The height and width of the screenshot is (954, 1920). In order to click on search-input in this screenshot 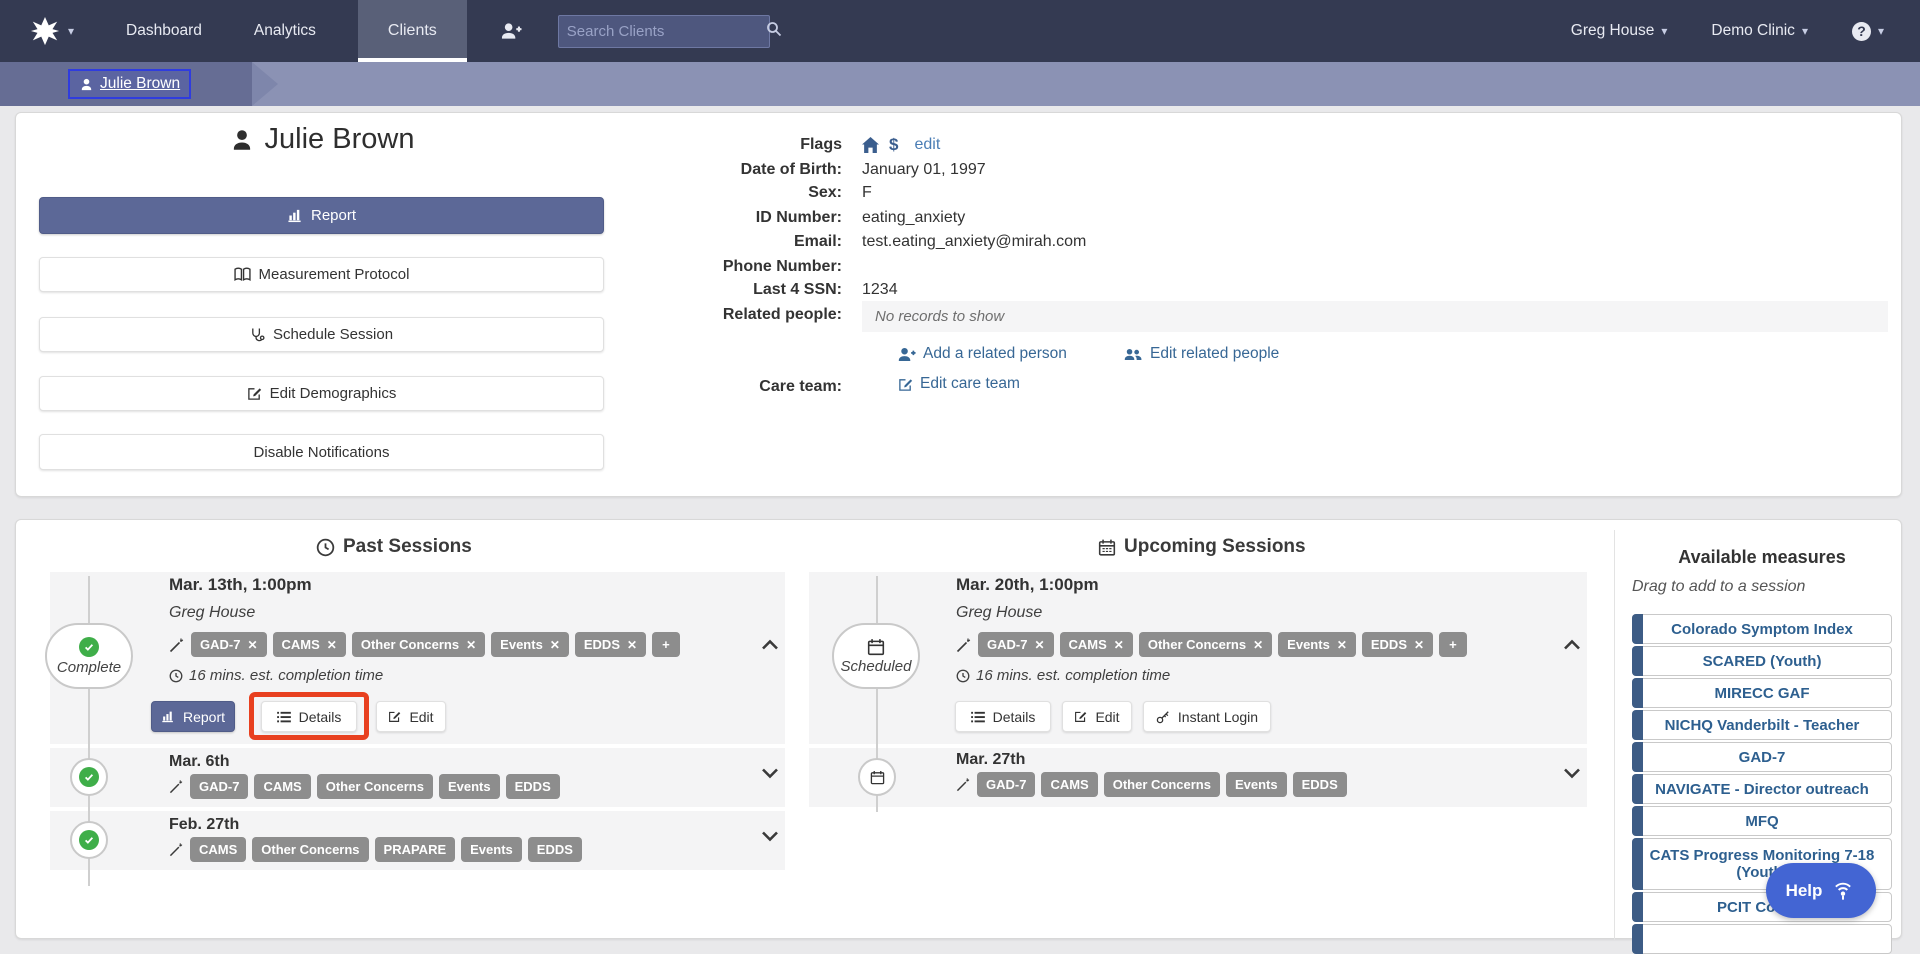, I will do `click(666, 31)`.